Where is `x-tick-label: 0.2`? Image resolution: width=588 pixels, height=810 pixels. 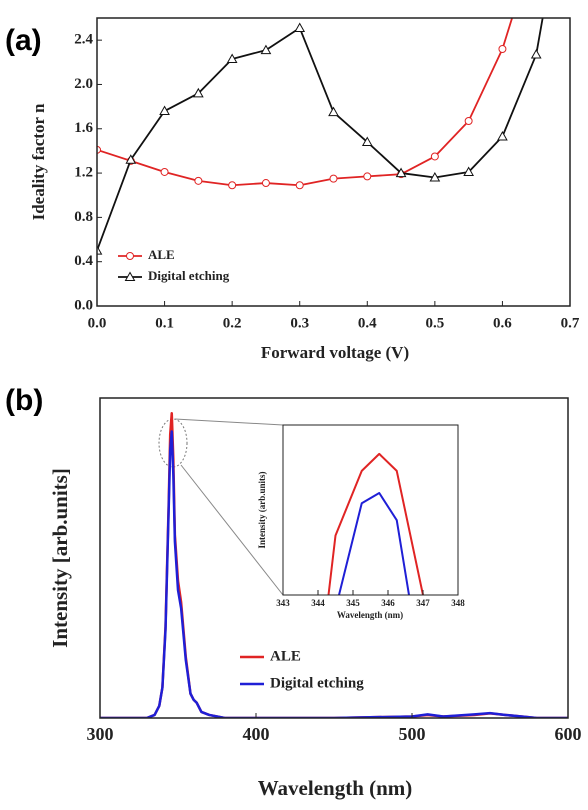
x-tick-label: 0.2 is located at coordinates (232, 323).